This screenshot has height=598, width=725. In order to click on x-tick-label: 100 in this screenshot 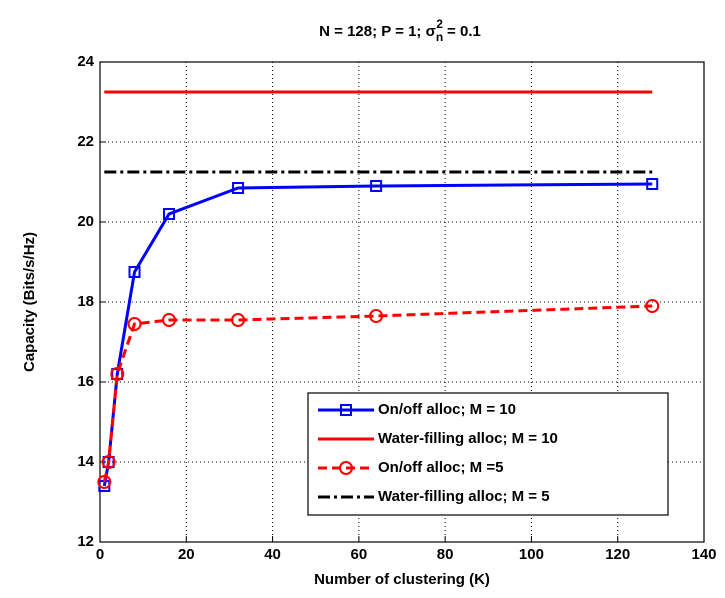, I will do `click(531, 554)`.